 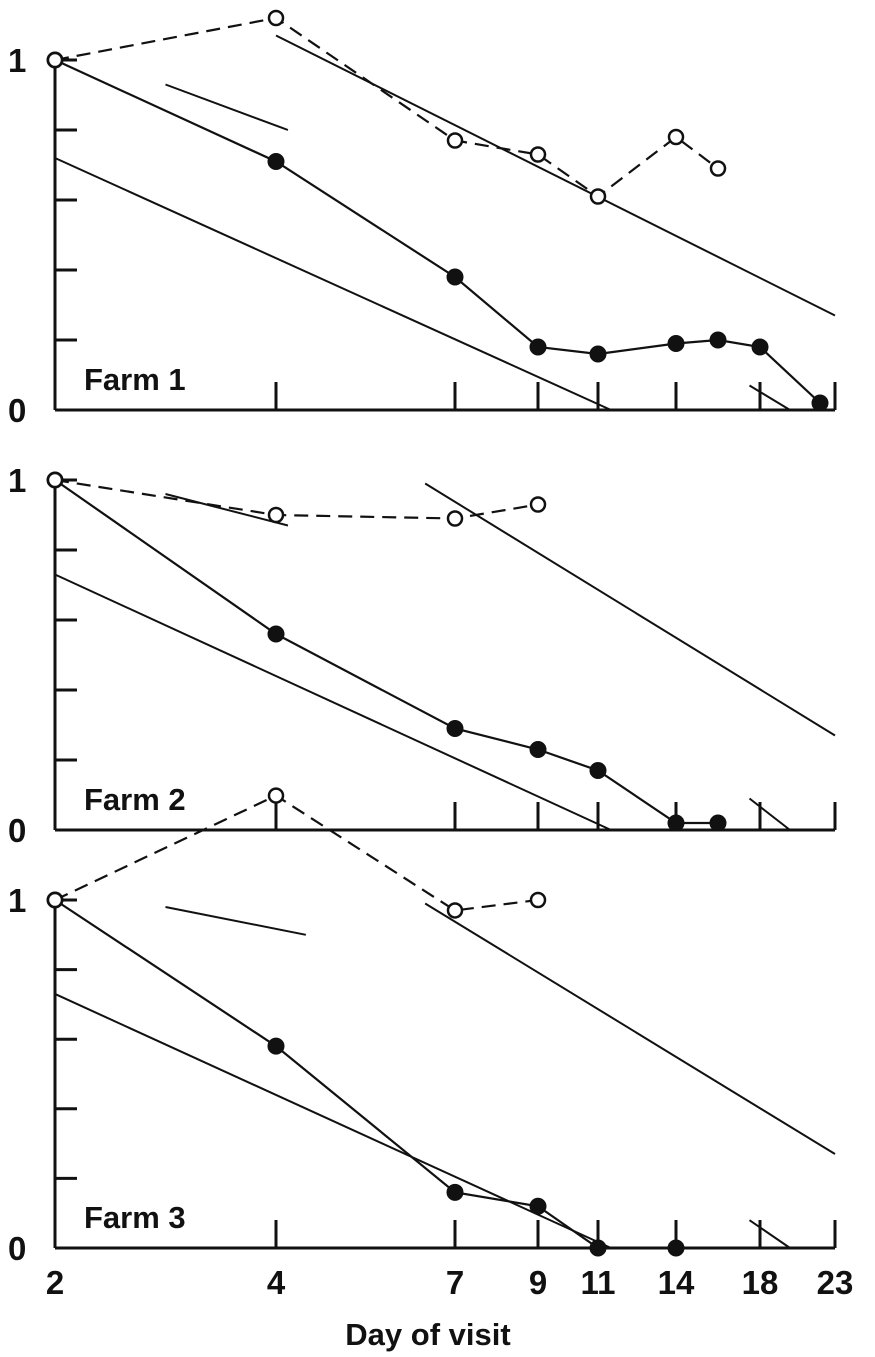 I want to click on x-tick-label: 23, so click(x=835, y=1282).